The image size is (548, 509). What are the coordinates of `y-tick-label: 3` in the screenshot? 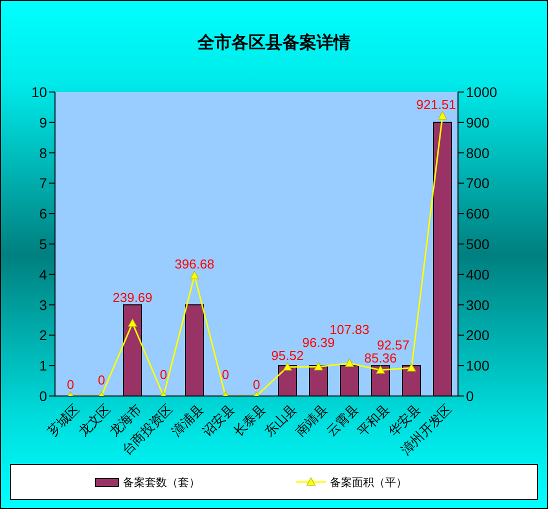 It's located at (43, 304).